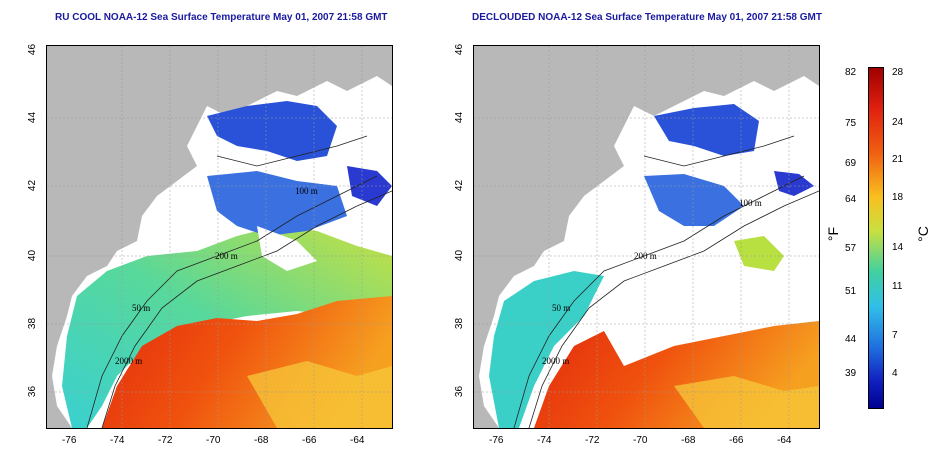  Describe the element at coordinates (922, 234) in the screenshot. I see `celsius-unit-label: °C` at that location.